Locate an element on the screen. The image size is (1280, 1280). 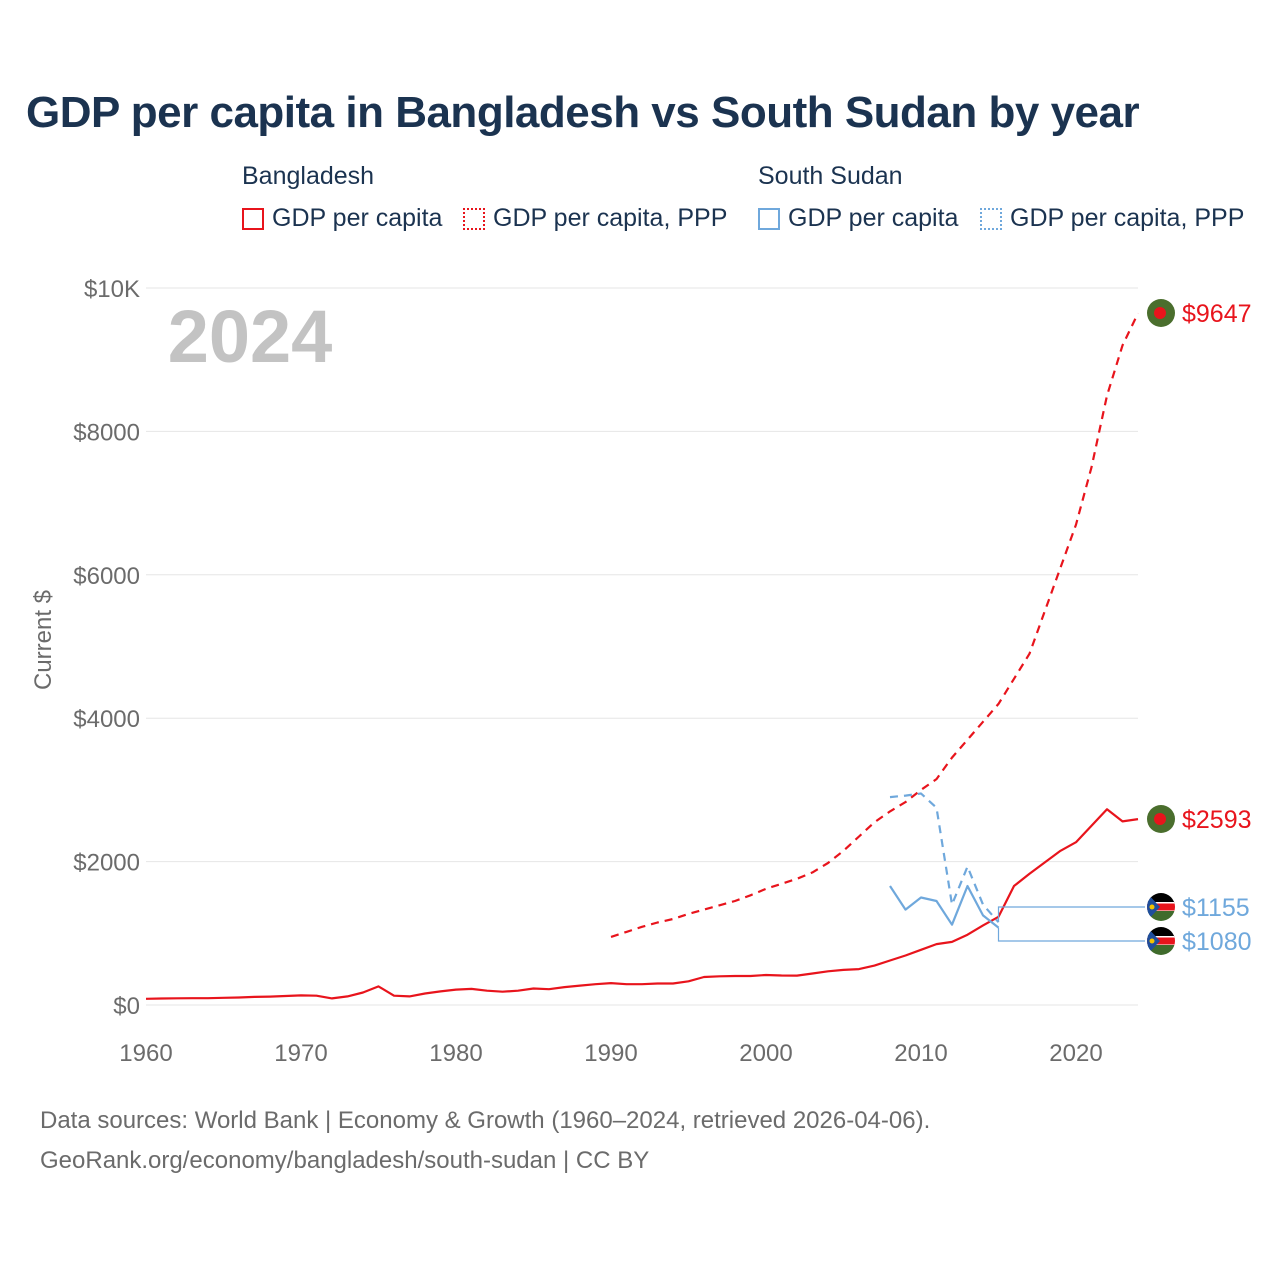
end-value-label: $1155 is located at coordinates (1216, 908).